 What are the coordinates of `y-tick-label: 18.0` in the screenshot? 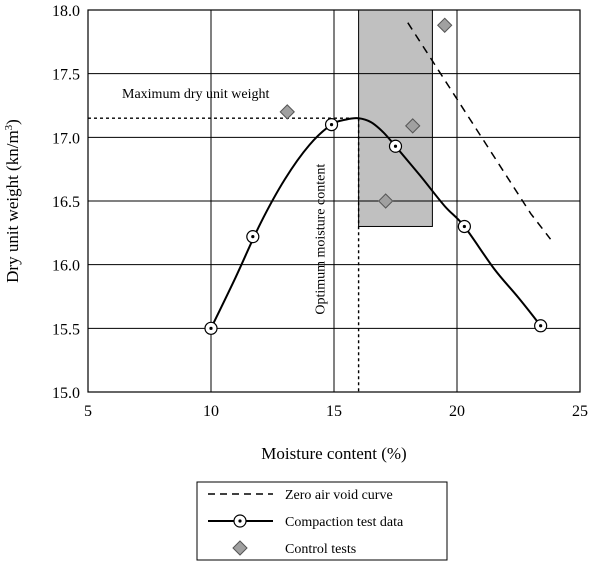 It's located at (66, 11).